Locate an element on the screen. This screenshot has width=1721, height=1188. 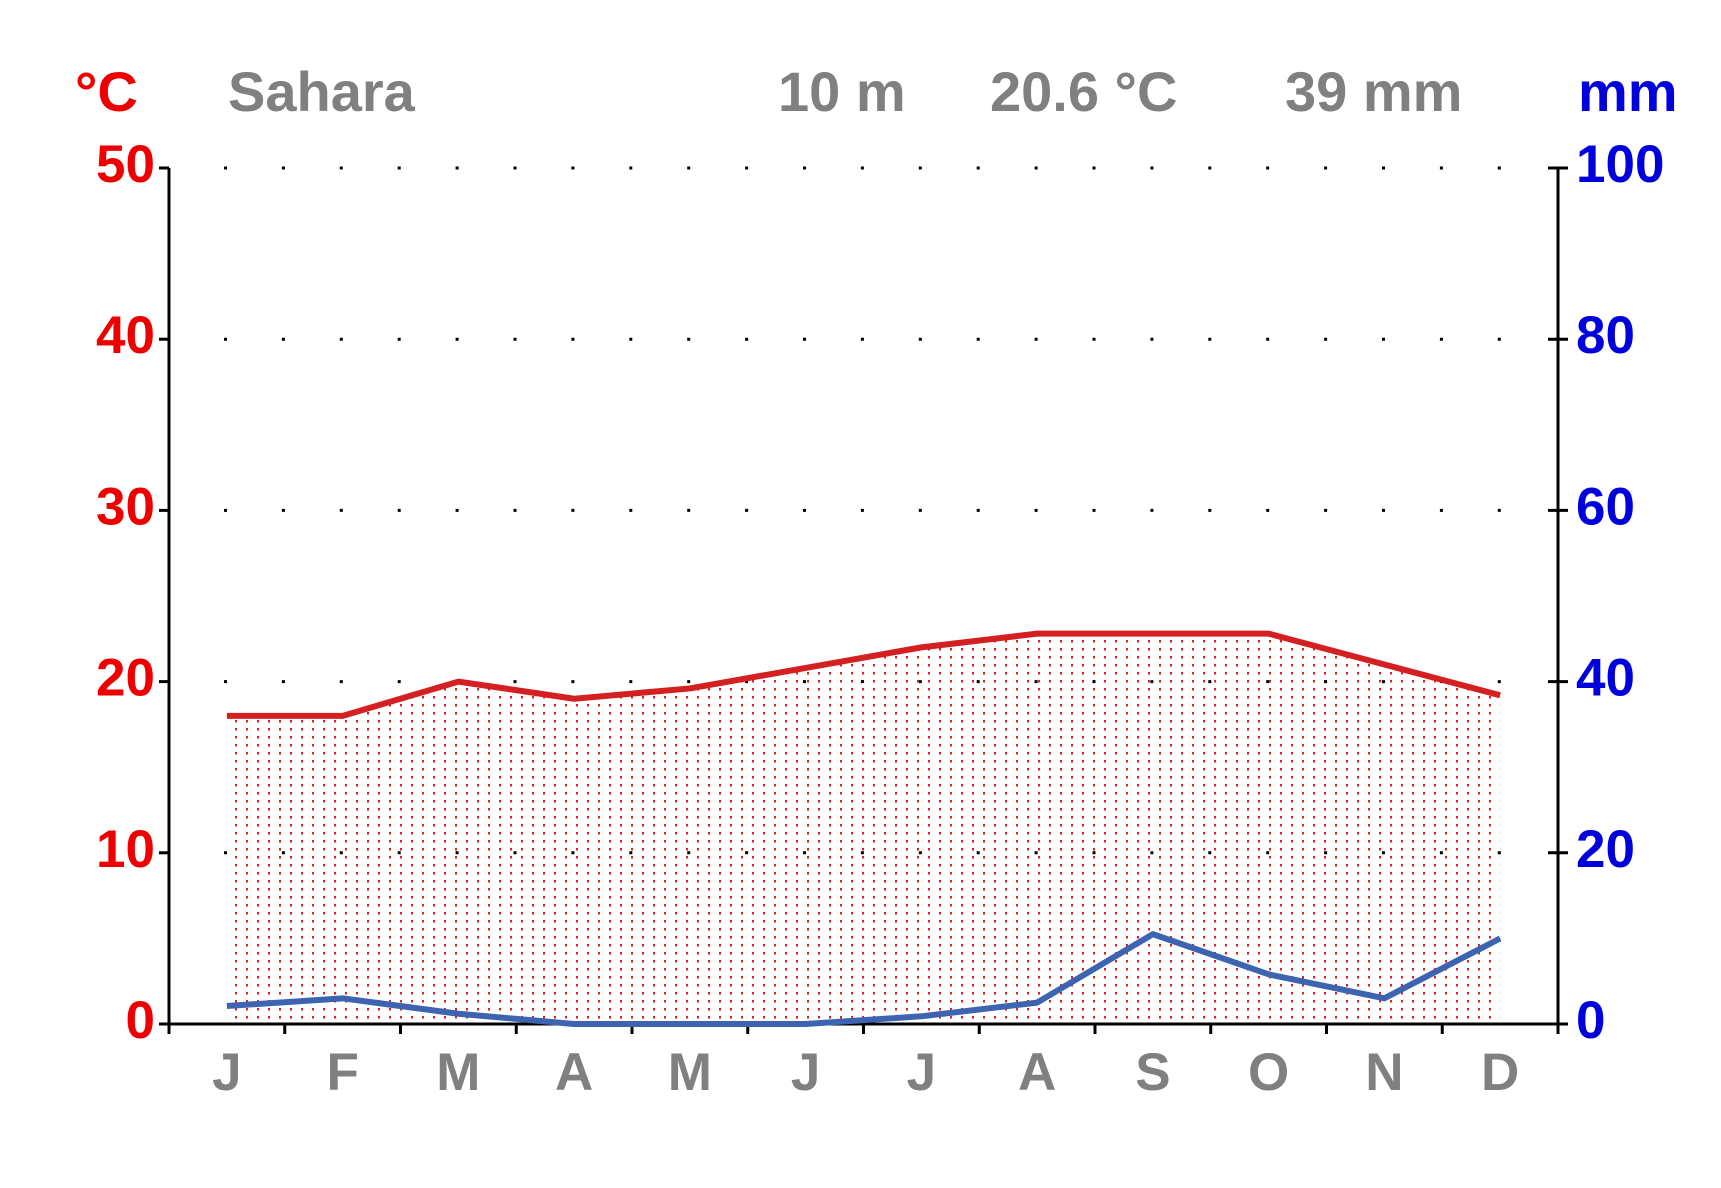
y2-tick-label: 0 is located at coordinates (1590, 1020).